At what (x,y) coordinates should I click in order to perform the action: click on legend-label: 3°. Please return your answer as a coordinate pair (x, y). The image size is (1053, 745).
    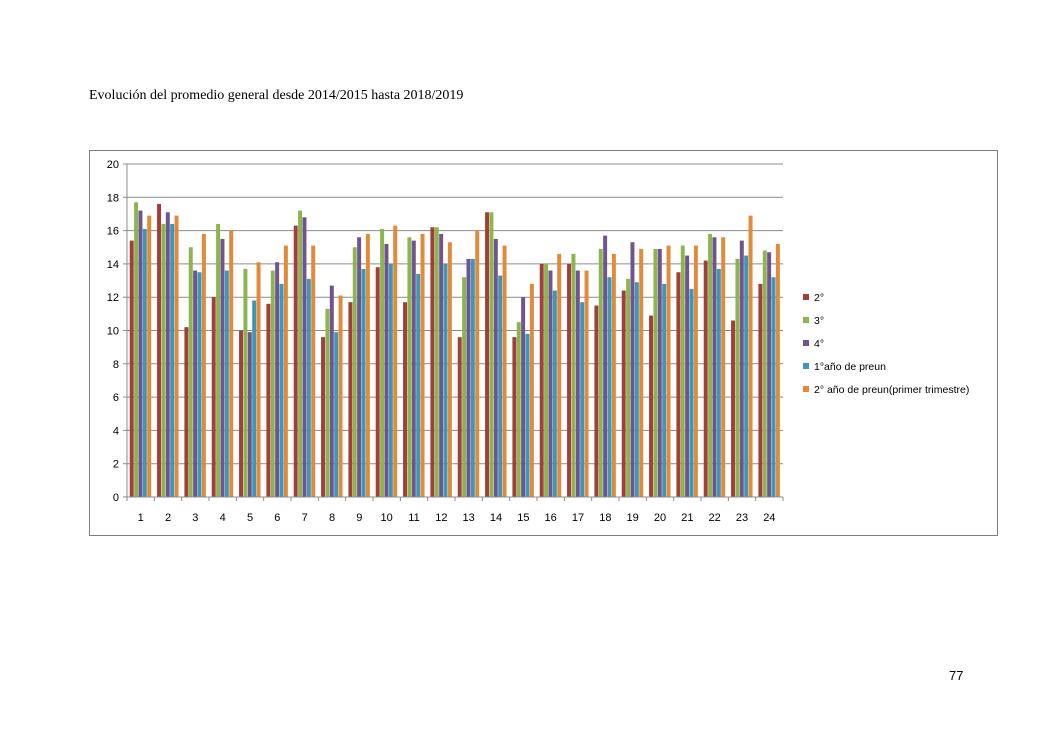
    Looking at the image, I should click on (819, 321).